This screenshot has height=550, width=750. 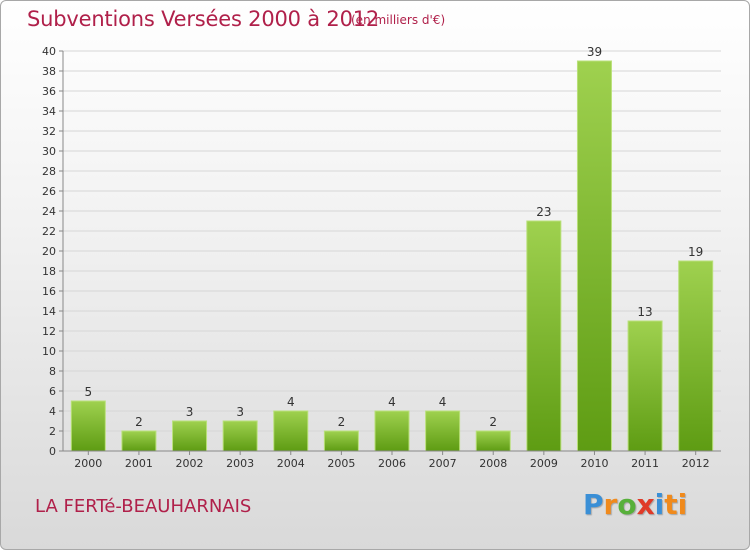 What do you see at coordinates (52, 431) in the screenshot?
I see `y-tick-label: 2` at bounding box center [52, 431].